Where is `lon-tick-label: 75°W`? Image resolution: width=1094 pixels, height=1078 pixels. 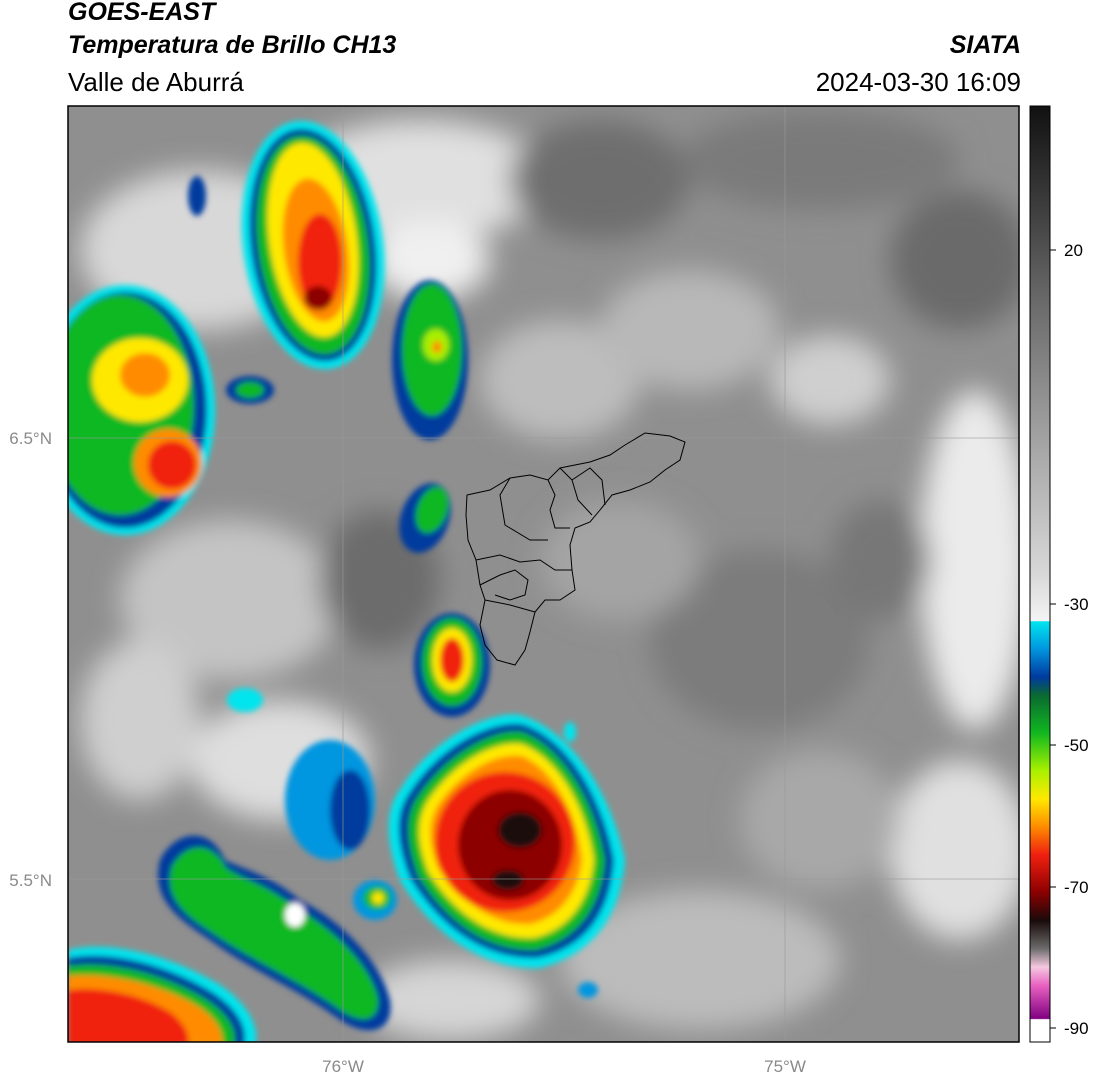
lon-tick-label: 75°W is located at coordinates (785, 1066).